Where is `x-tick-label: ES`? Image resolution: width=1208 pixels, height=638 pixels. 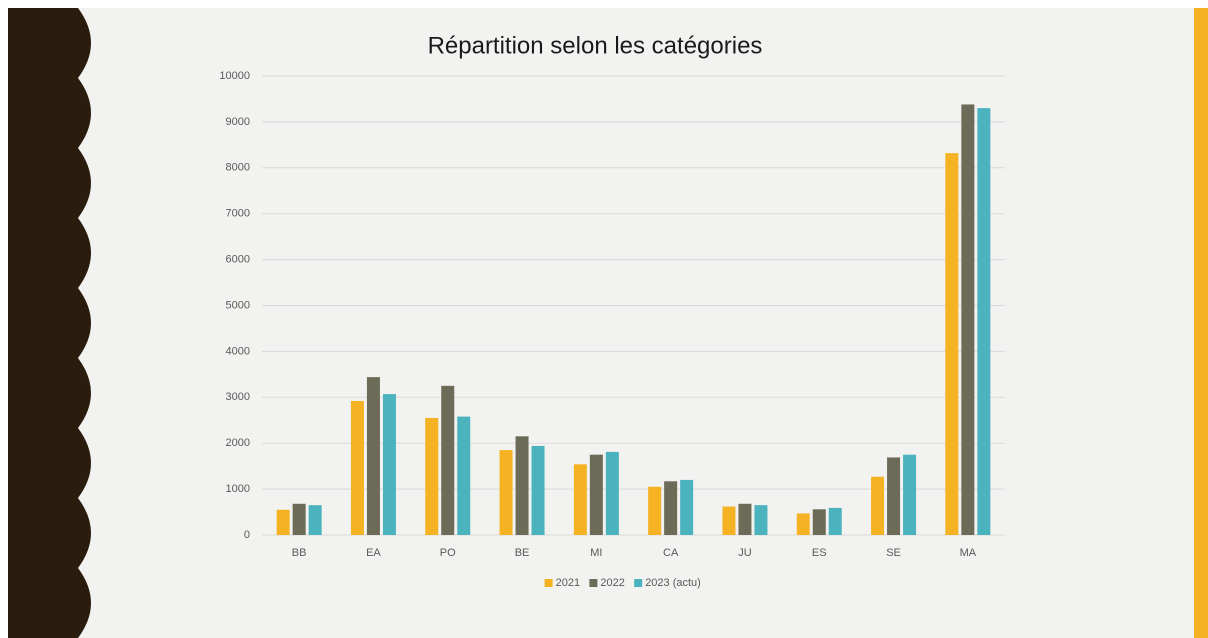 x-tick-label: ES is located at coordinates (819, 553).